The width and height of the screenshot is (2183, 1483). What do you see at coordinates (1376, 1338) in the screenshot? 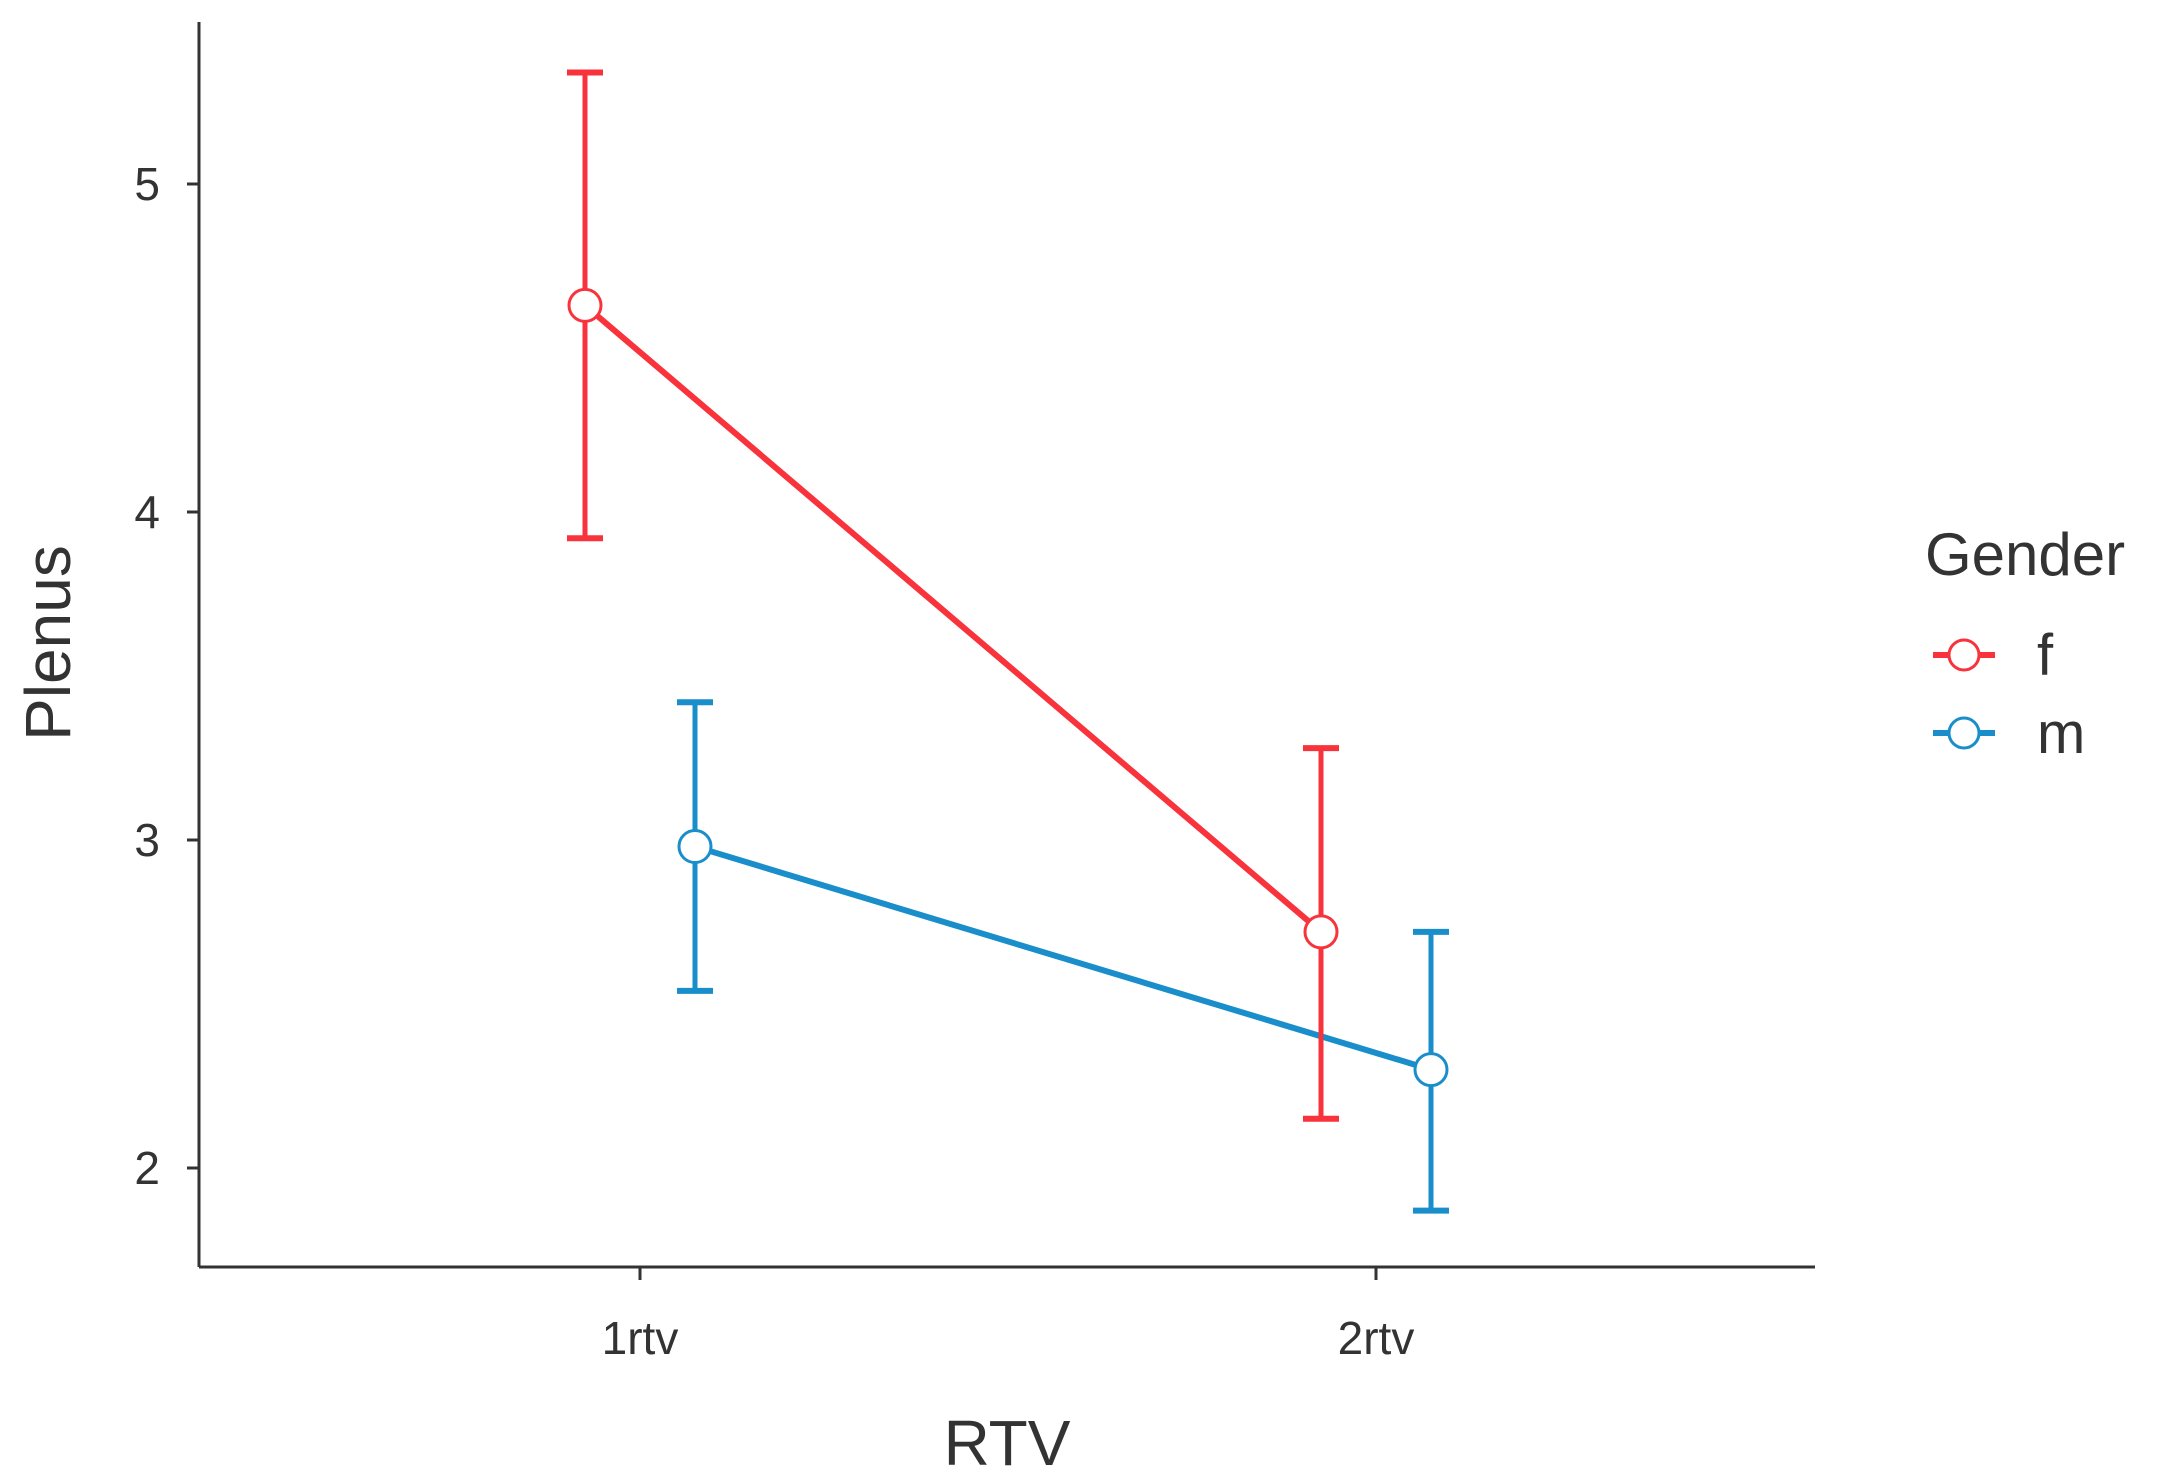
I see `x-tick-label: 2rtv` at bounding box center [1376, 1338].